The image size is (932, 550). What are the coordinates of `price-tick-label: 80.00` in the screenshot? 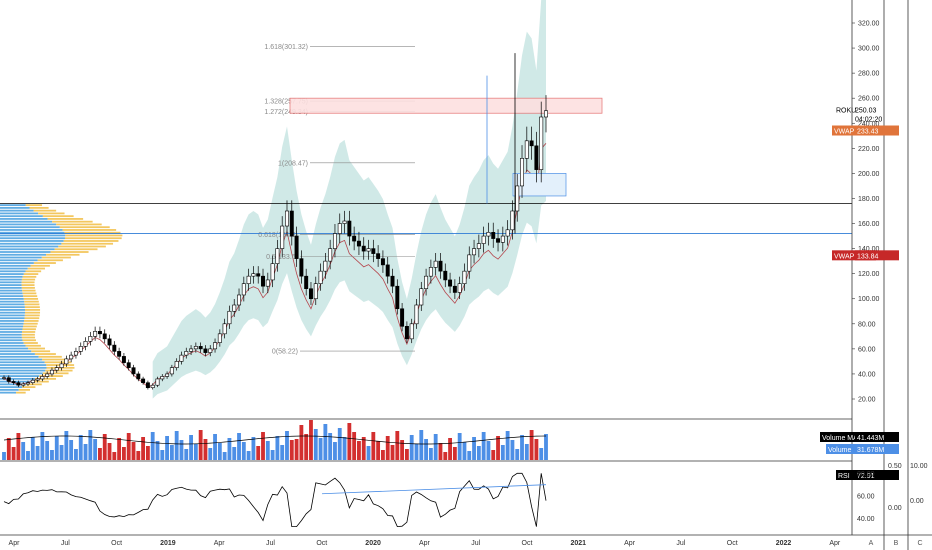 It's located at (867, 324).